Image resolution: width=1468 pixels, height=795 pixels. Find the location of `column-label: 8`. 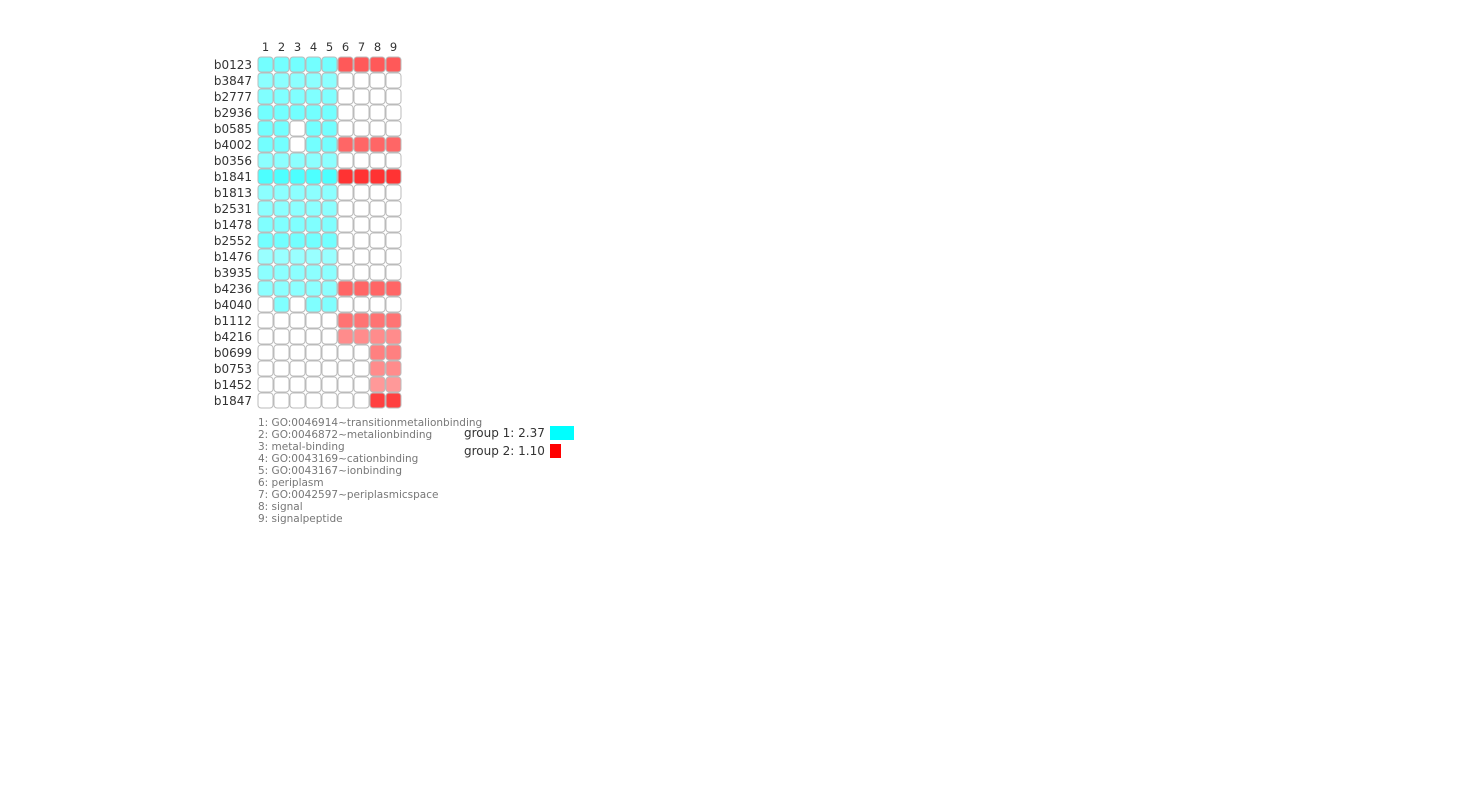

column-label: 8 is located at coordinates (377, 47).